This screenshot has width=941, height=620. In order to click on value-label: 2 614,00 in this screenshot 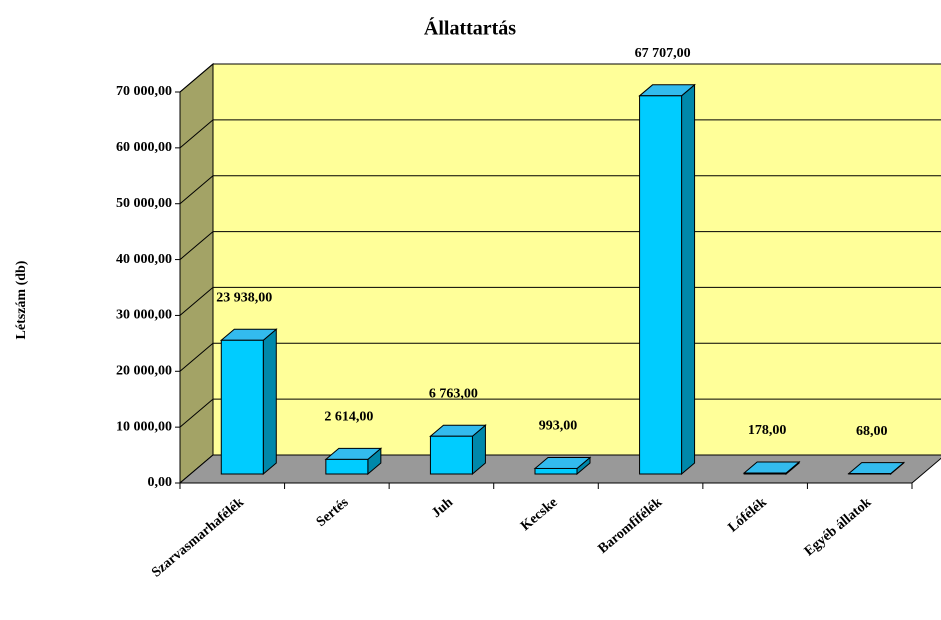, I will do `click(348, 417)`.